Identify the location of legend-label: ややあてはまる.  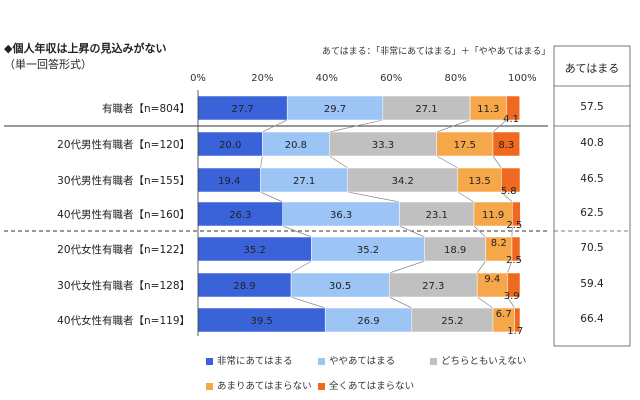
(362, 361).